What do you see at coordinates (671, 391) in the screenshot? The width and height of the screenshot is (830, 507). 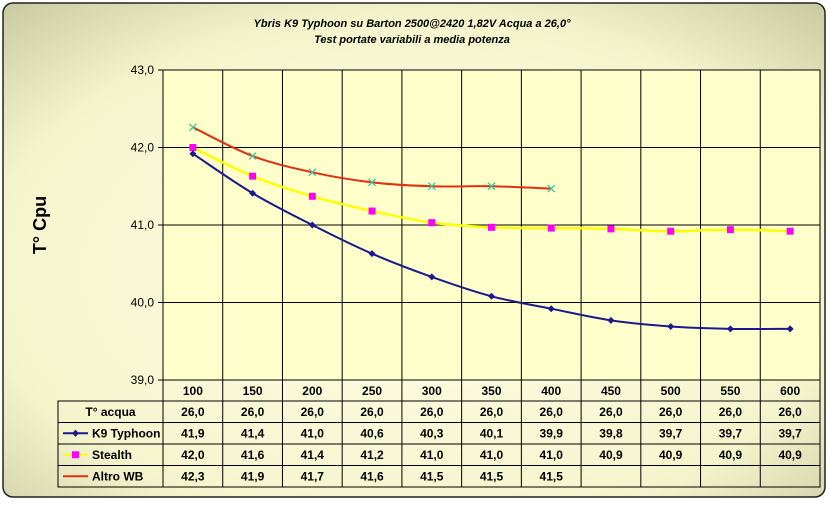 I see `x-tick-label: 500` at bounding box center [671, 391].